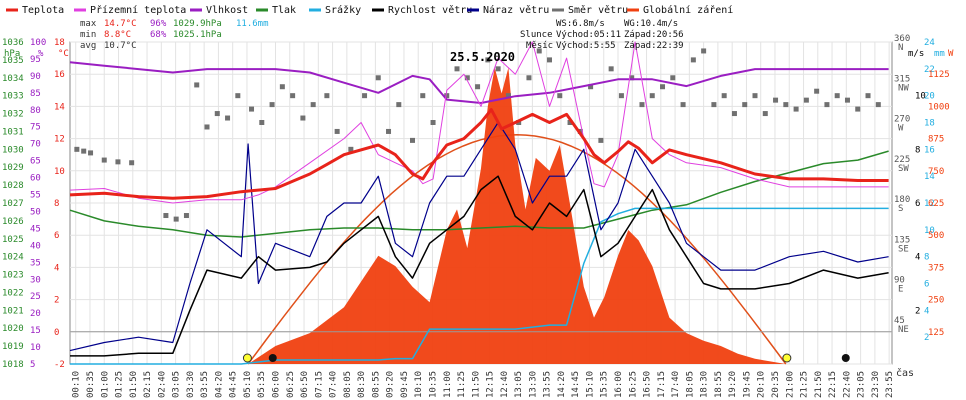 The image size is (966, 400). I want to click on hpa-unit-label: hPa, so click(12, 54).